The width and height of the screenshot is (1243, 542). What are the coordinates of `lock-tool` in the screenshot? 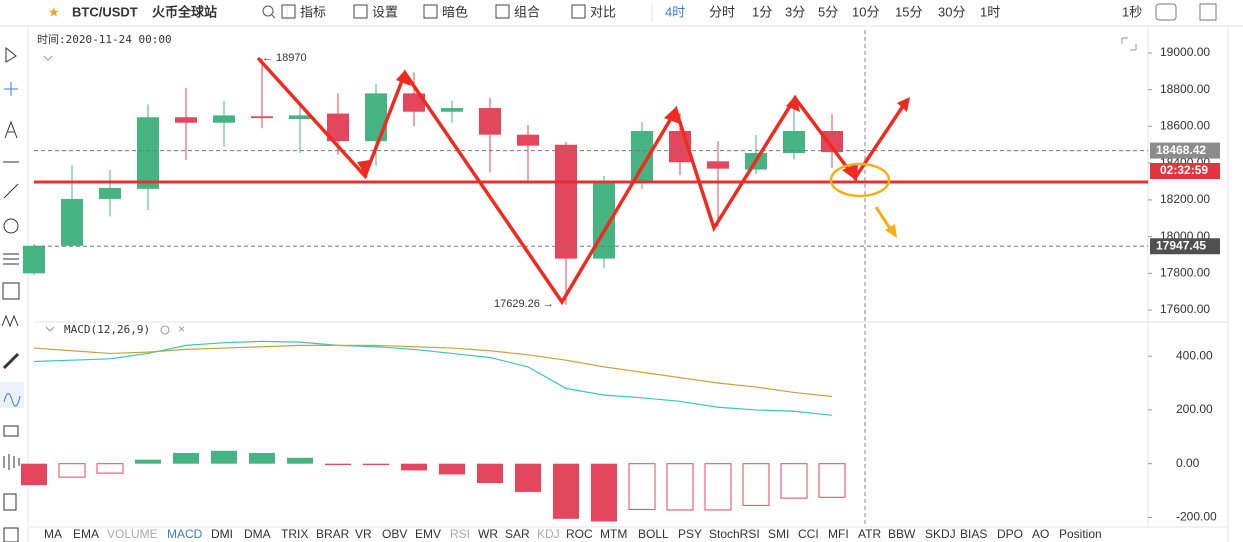 It's located at (11, 431).